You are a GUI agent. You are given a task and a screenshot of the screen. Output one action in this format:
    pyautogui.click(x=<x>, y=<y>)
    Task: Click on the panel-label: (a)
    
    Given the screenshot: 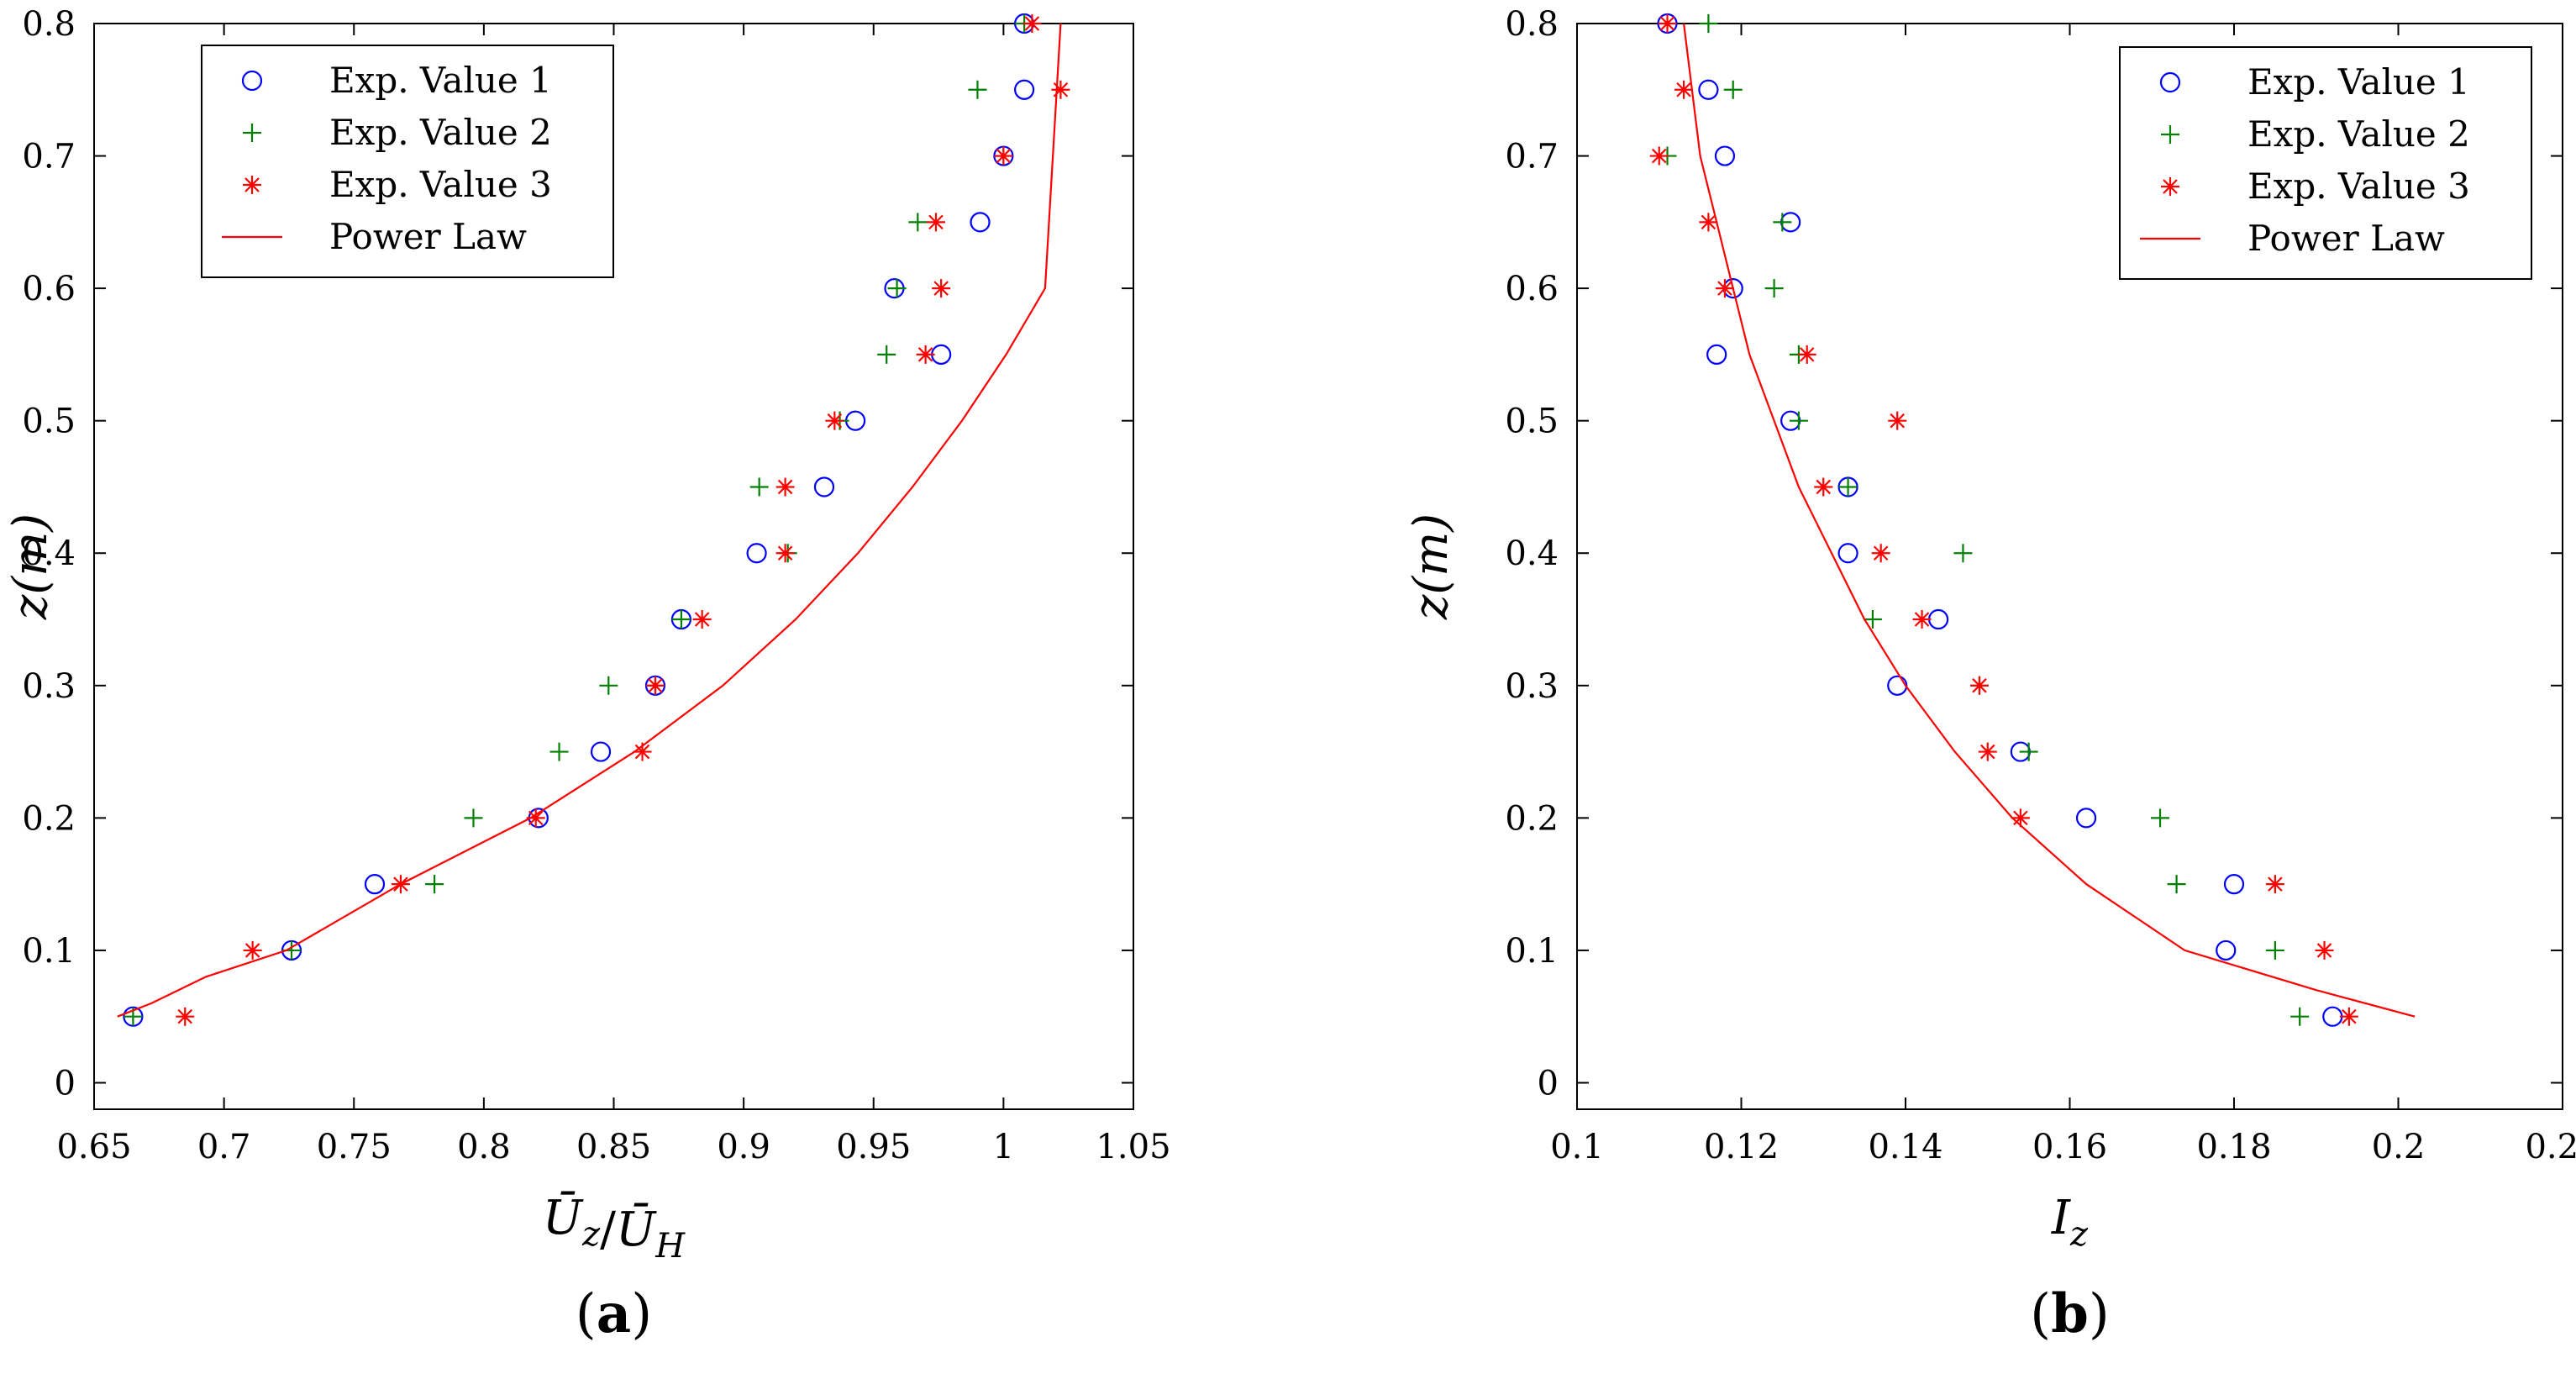 What is the action you would take?
    pyautogui.click(x=614, y=1314)
    